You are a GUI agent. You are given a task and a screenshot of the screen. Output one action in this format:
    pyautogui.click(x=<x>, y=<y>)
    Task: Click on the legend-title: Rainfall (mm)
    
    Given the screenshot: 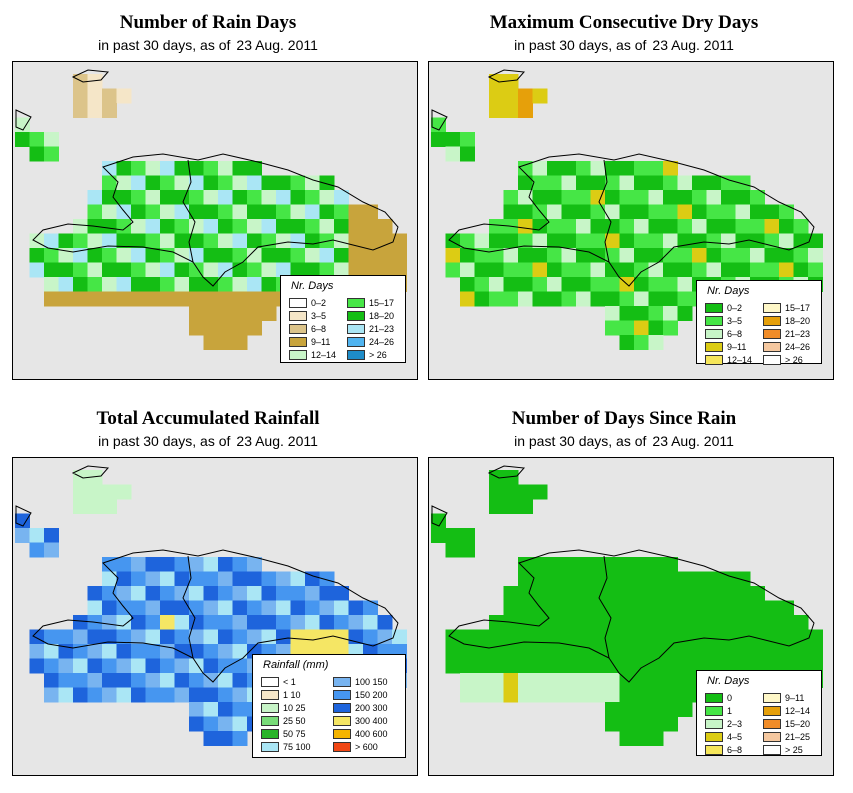 What is the action you would take?
    pyautogui.click(x=296, y=665)
    